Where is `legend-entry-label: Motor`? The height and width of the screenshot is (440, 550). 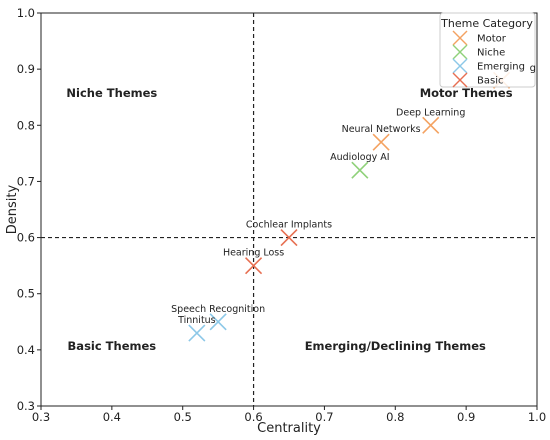 legend-entry-label: Motor is located at coordinates (492, 39).